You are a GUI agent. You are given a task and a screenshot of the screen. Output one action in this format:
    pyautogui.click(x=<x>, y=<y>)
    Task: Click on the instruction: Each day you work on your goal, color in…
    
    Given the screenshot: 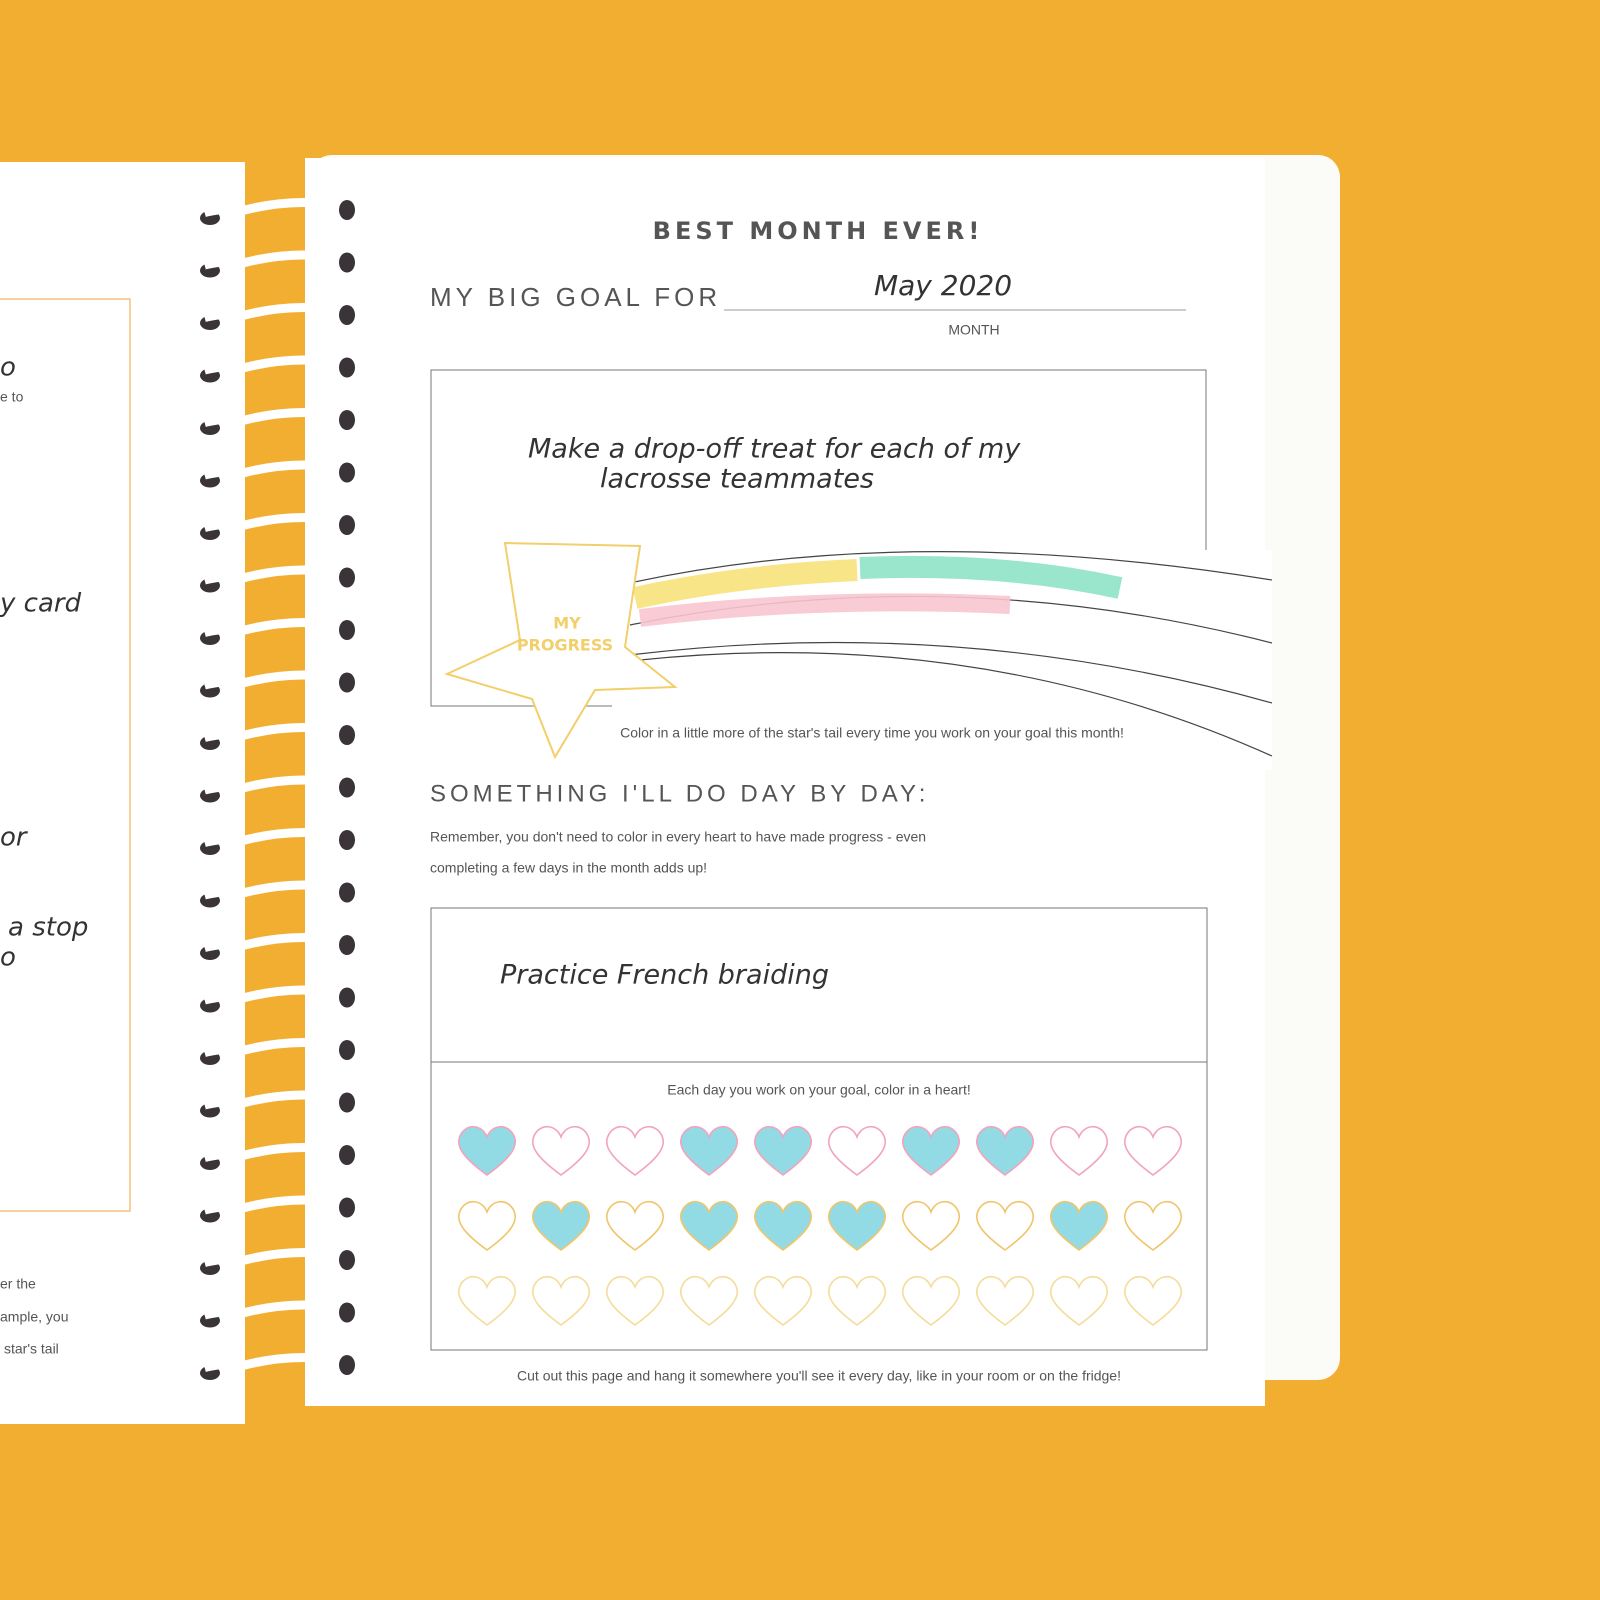 What is the action you would take?
    pyautogui.click(x=819, y=1090)
    